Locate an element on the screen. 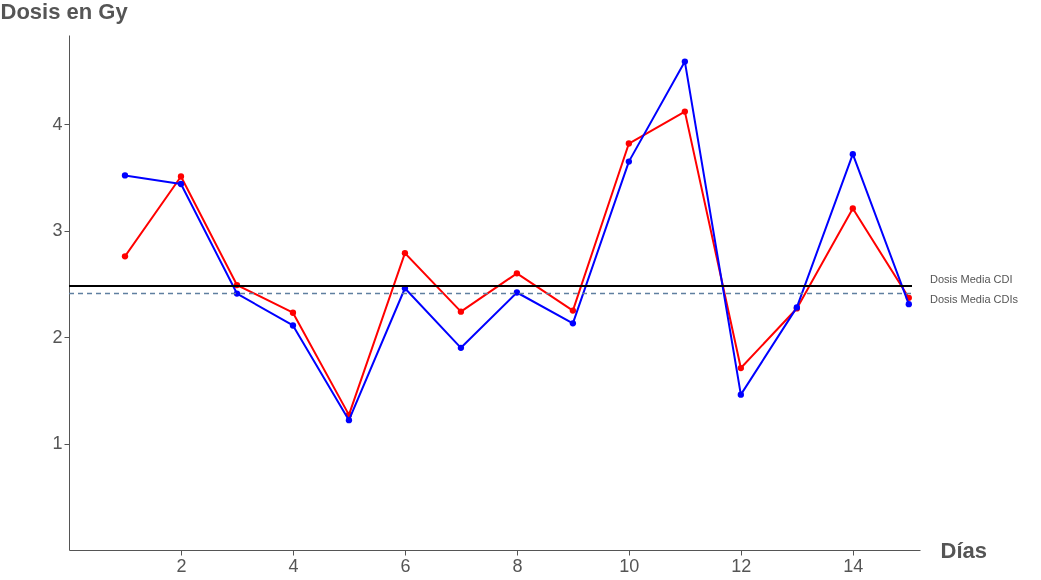 The image size is (1041, 580). x-tick-label: 12 is located at coordinates (741, 565).